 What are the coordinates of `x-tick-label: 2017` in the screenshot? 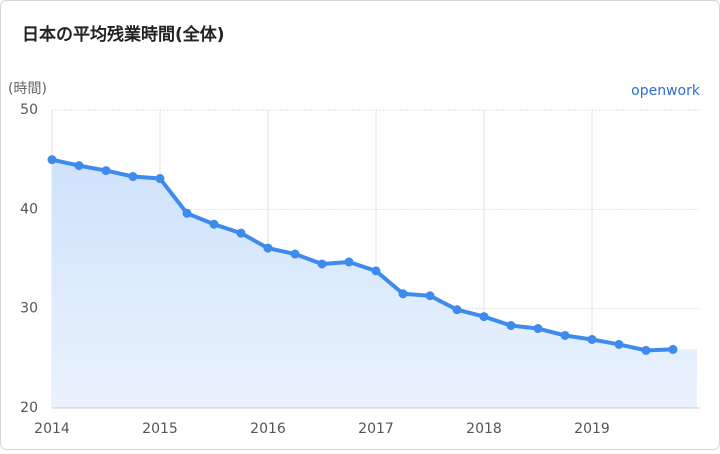 It's located at (376, 429).